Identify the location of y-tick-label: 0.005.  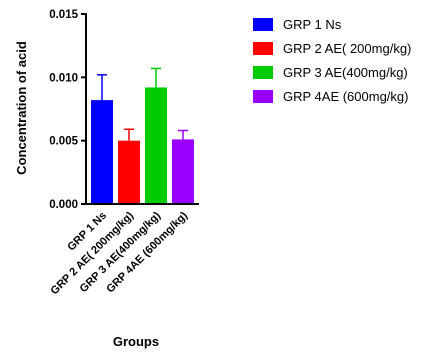
(63, 142).